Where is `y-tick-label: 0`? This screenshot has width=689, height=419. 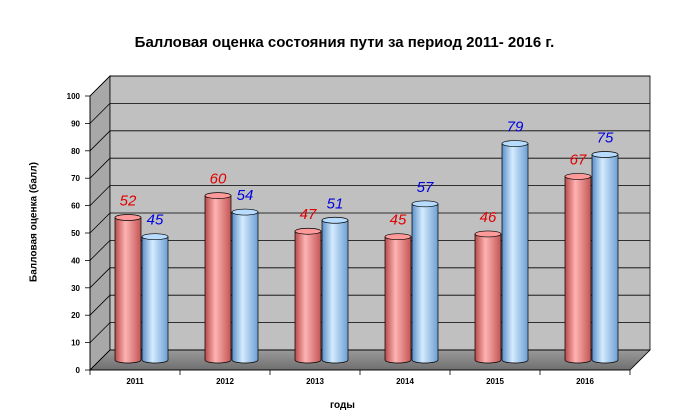 y-tick-label: 0 is located at coordinates (78, 370).